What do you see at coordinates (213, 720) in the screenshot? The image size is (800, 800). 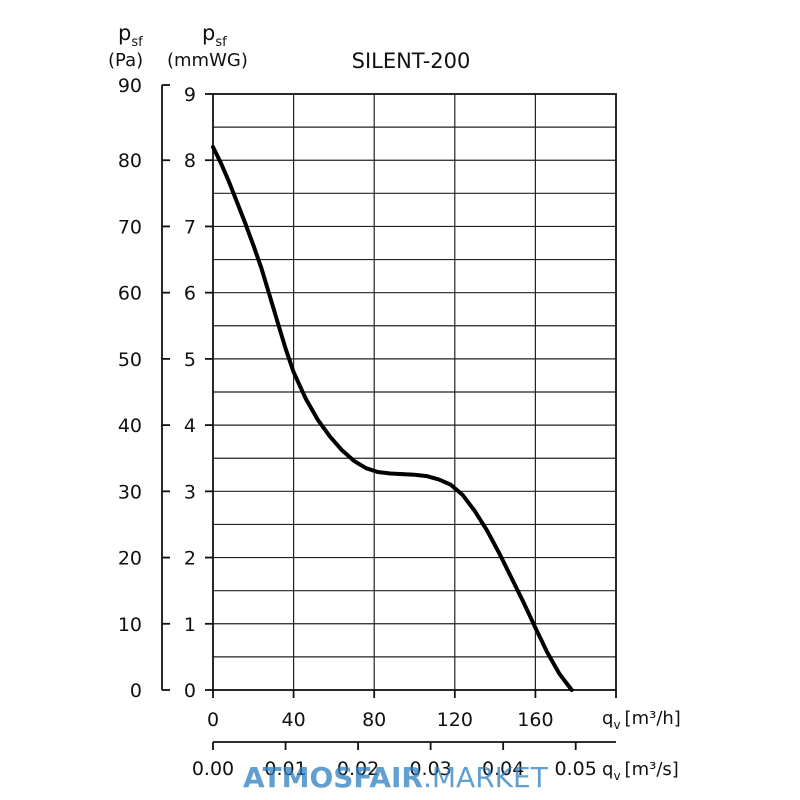 I see `x-m3h-tick-label: 0` at bounding box center [213, 720].